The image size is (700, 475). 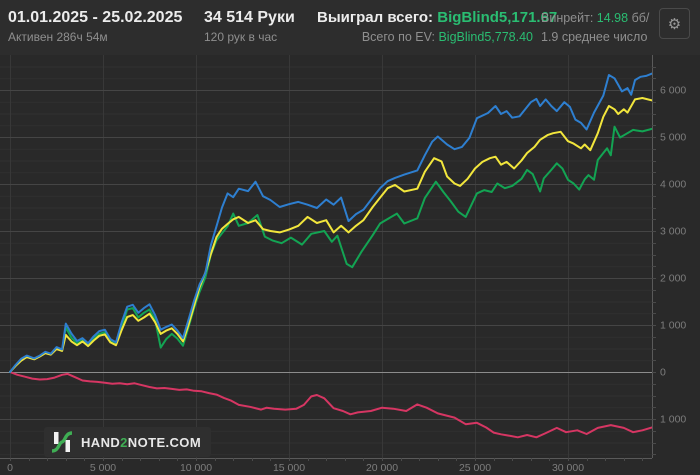 What do you see at coordinates (398, 37) in the screenshot?
I see `ev-label: Всего по EV:` at bounding box center [398, 37].